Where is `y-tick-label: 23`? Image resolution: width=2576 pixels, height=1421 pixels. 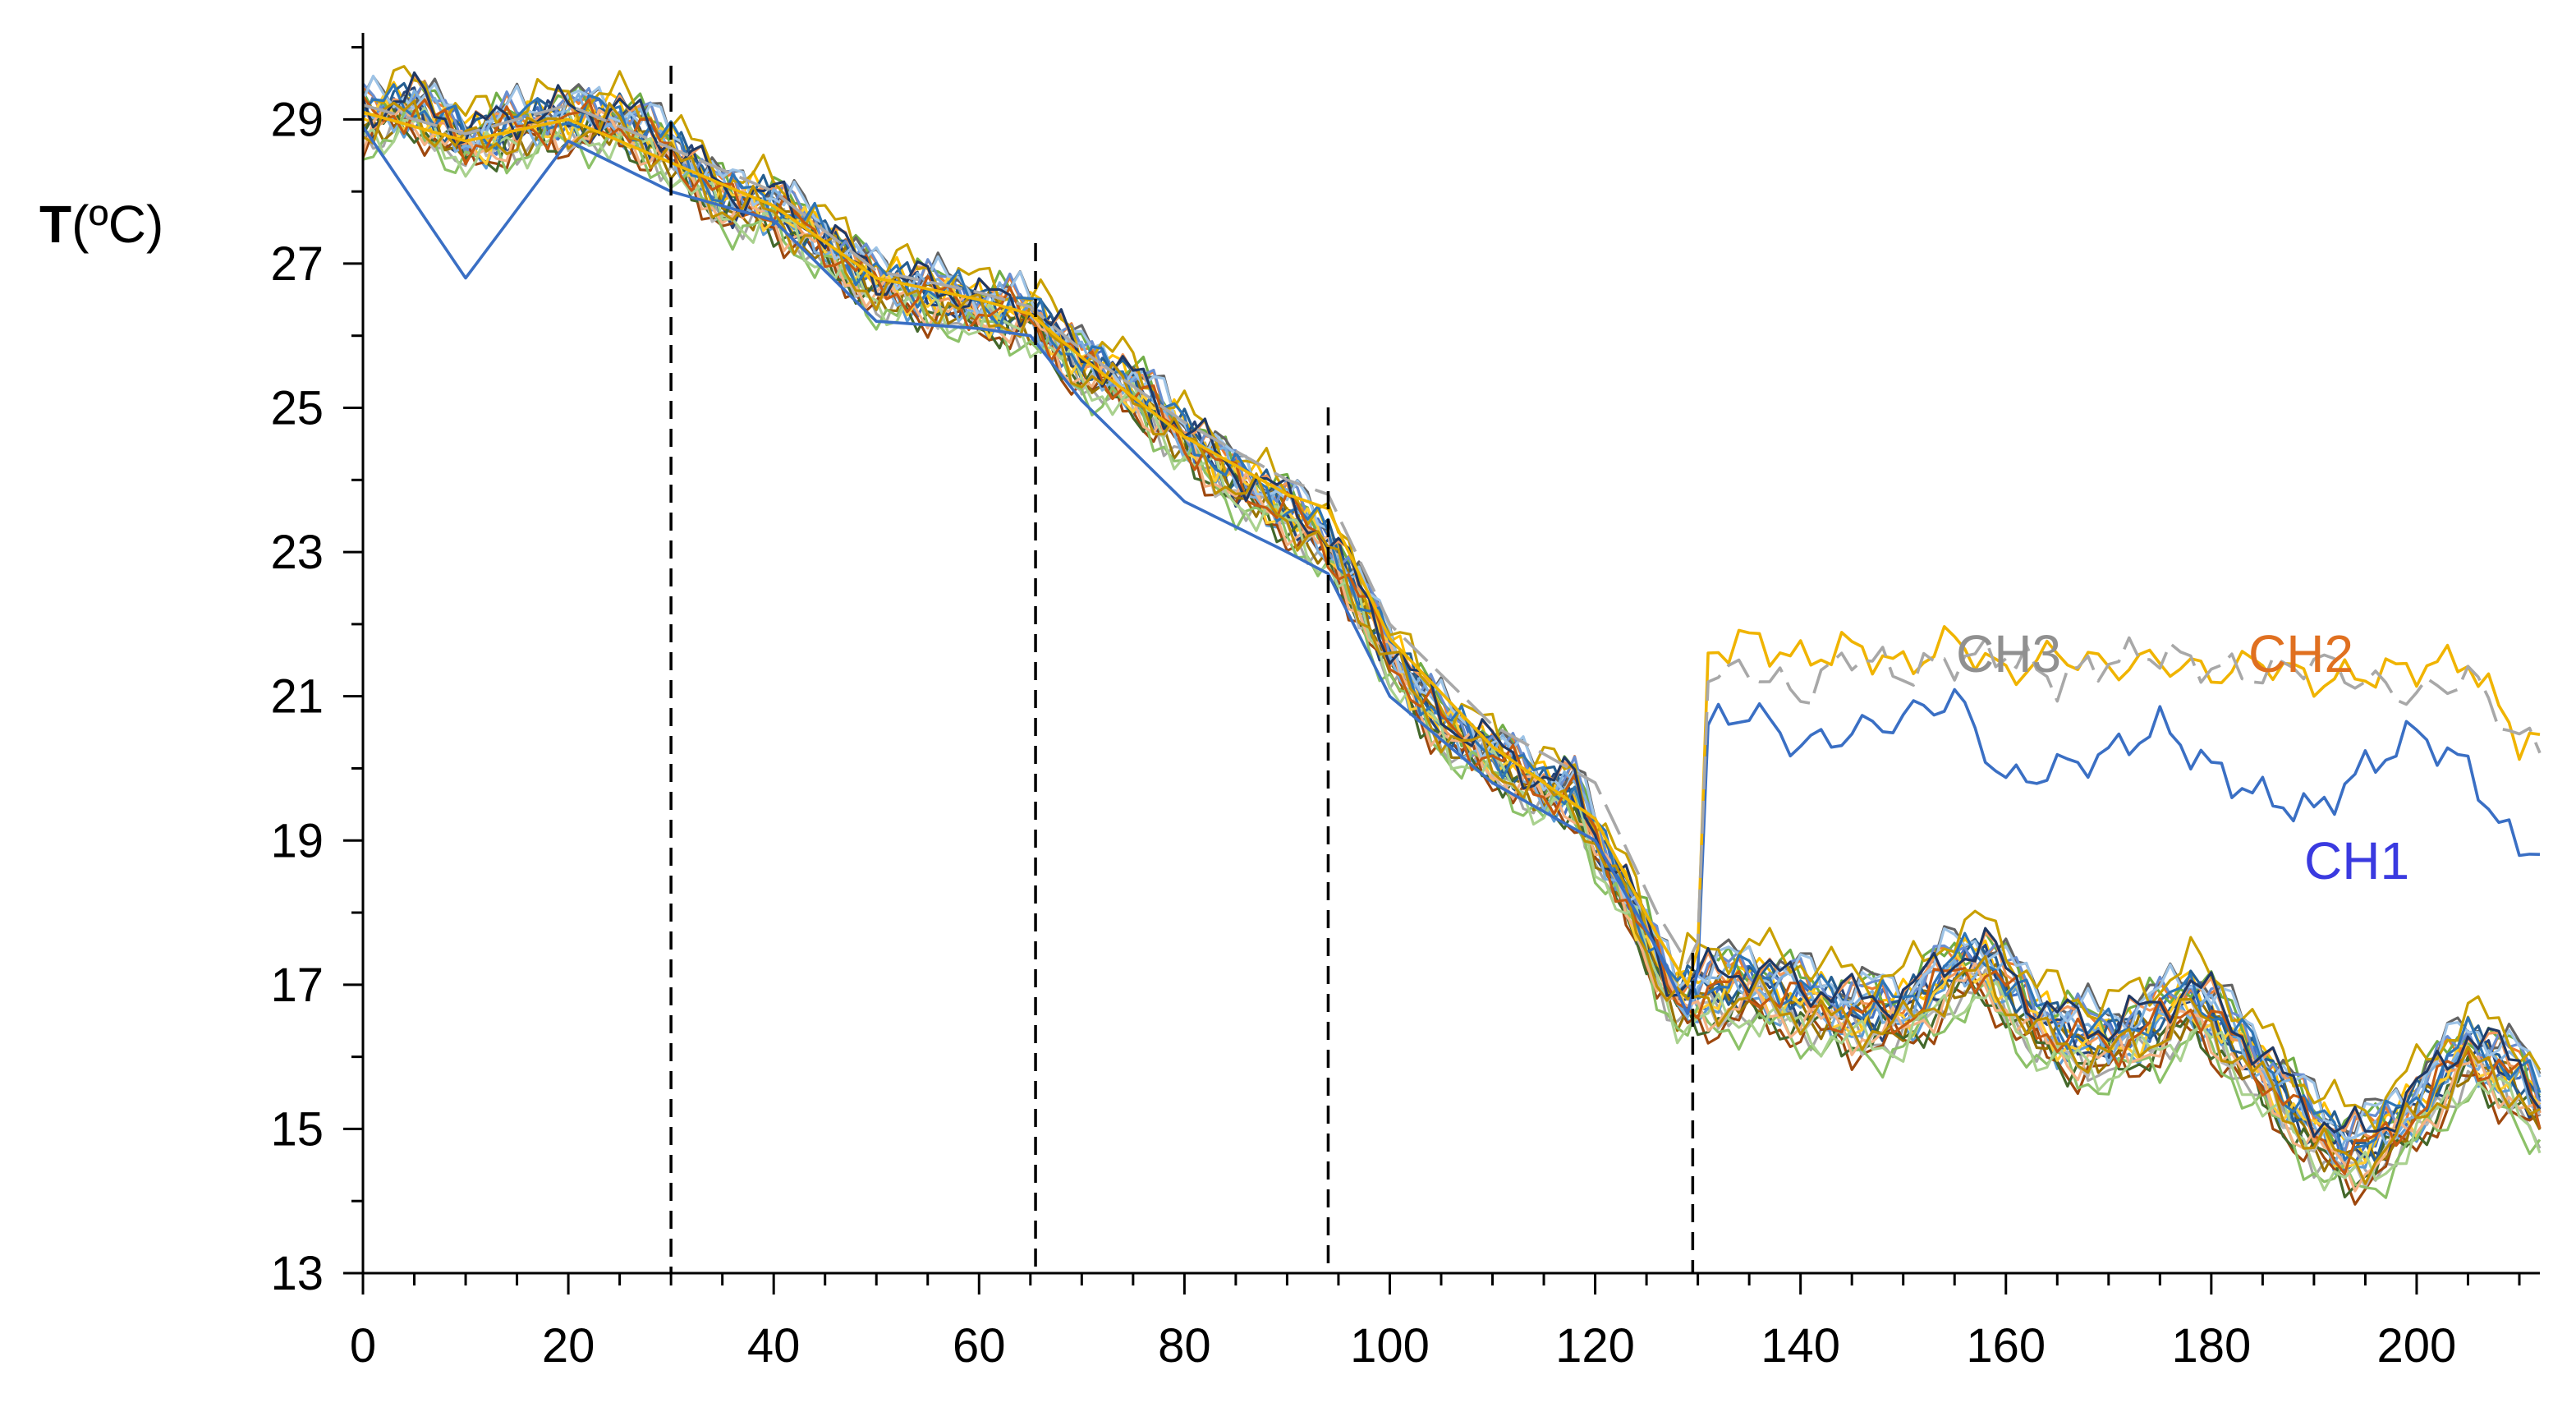
y-tick-label: 23 is located at coordinates (297, 552).